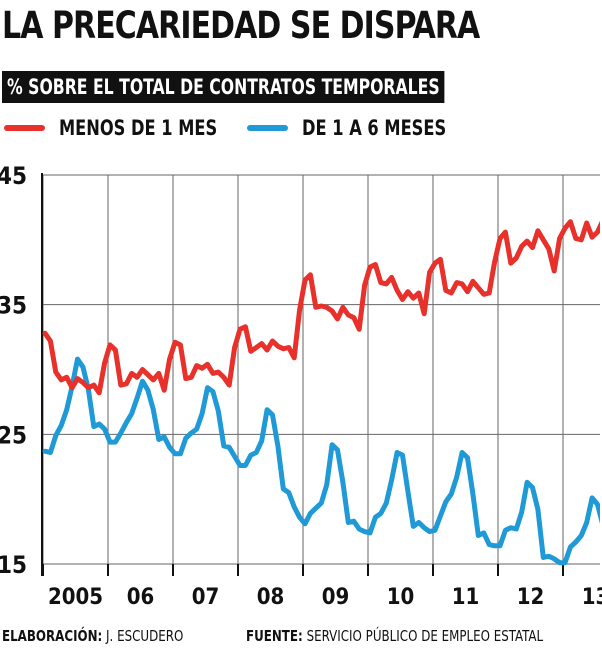  I want to click on credit: ELABORACIÓN: J. ESCUDERO, so click(92, 636).